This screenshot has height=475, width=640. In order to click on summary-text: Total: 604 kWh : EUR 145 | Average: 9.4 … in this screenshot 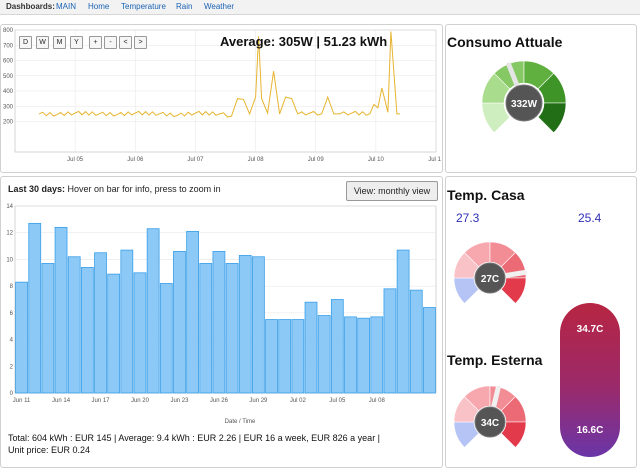, I will do `click(223, 444)`.